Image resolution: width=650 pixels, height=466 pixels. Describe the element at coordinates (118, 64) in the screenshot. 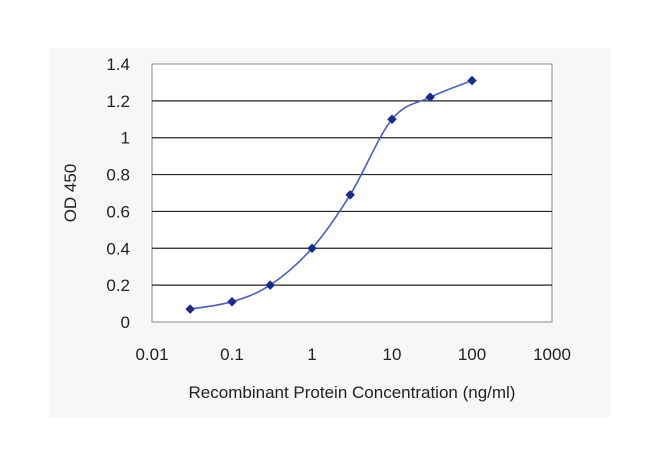

I see `y-tick-label: 1.4` at that location.